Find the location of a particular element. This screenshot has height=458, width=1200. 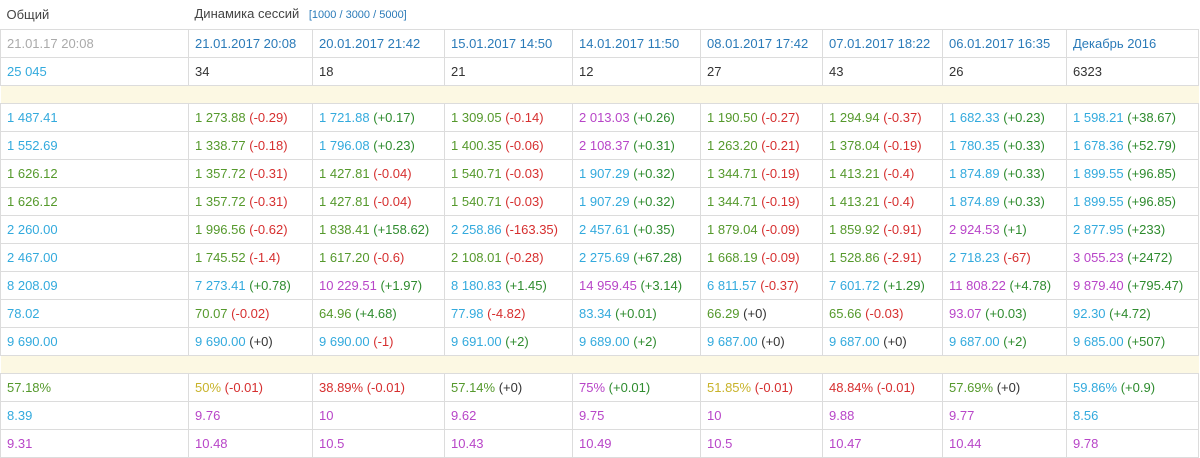

metric-change: (-0.04) is located at coordinates (392, 201).